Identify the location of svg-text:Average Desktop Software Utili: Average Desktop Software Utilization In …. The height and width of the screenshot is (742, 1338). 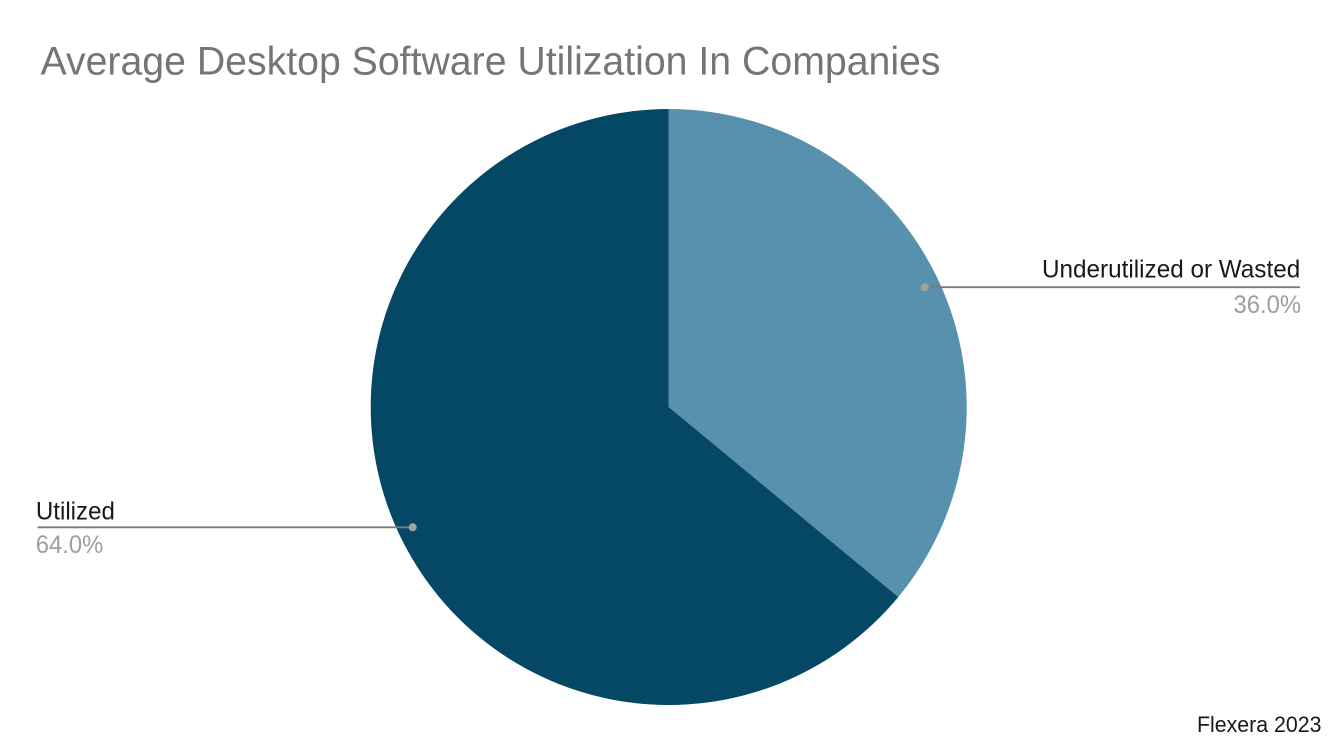
(491, 62).